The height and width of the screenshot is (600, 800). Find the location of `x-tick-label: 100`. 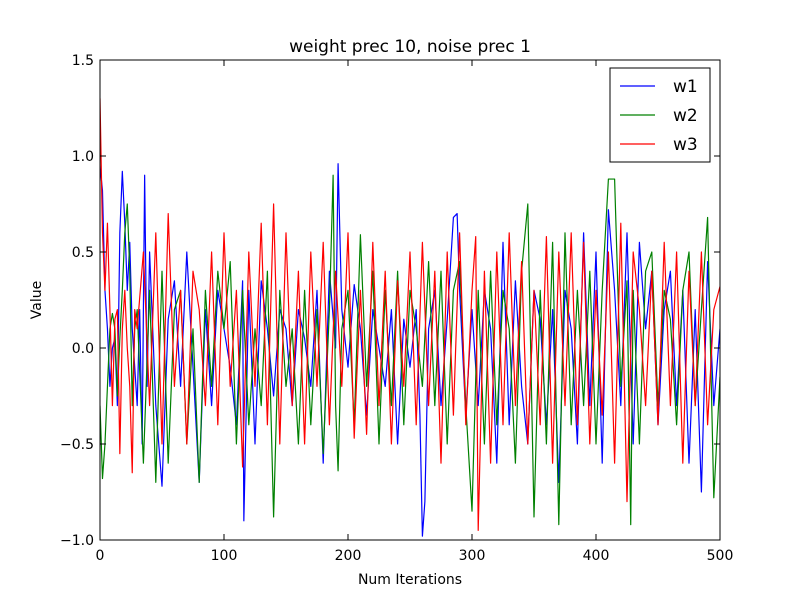

x-tick-label: 100 is located at coordinates (224, 556).